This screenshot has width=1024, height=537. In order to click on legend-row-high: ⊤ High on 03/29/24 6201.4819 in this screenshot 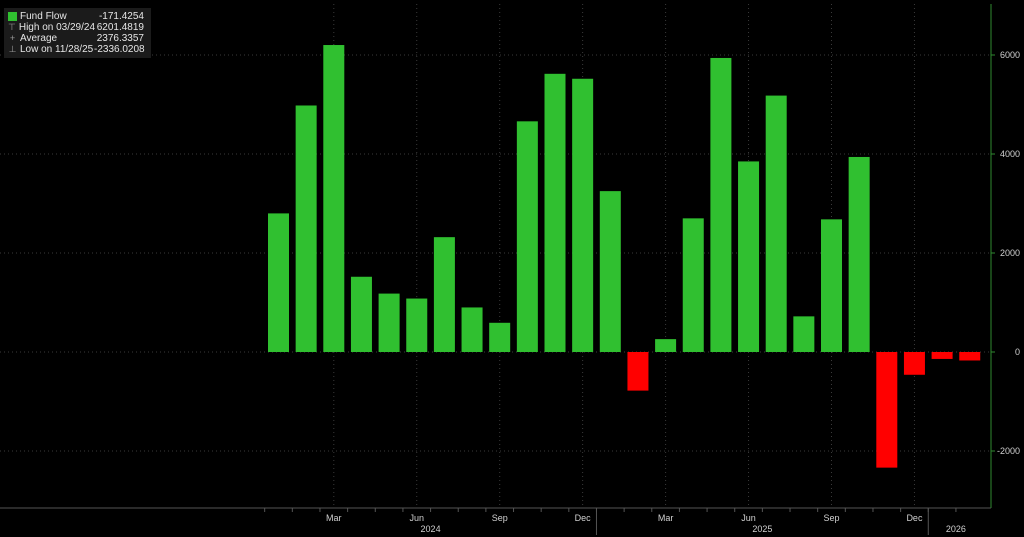, I will do `click(76, 27)`.